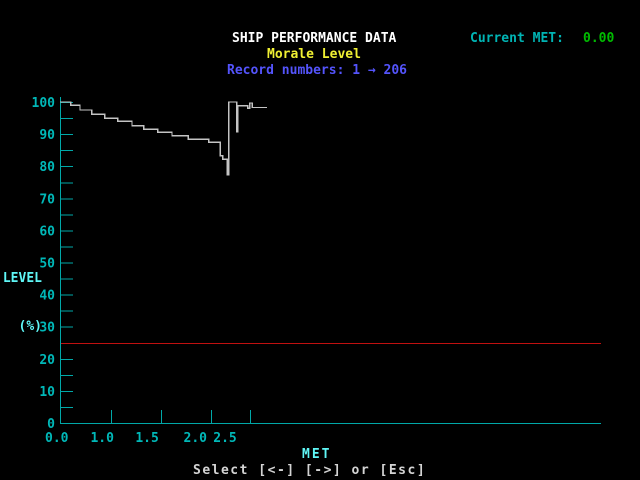 Image resolution: width=640 pixels, height=480 pixels. What do you see at coordinates (310, 470) in the screenshot?
I see `key-select-hint: Select [<-] [->] or [Esc]` at bounding box center [310, 470].